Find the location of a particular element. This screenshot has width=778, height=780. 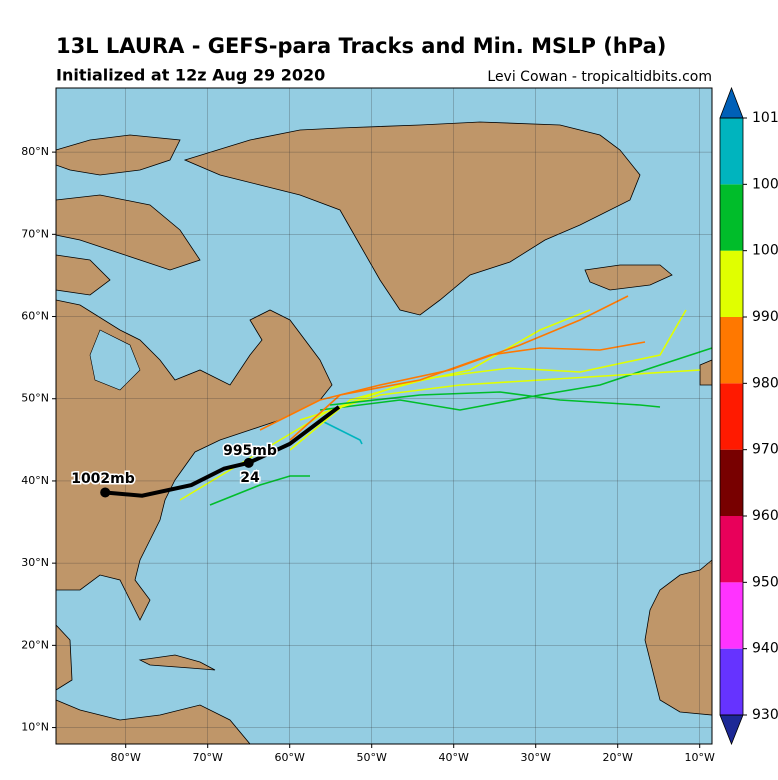

x-tick-label: 40°W is located at coordinates (454, 757).